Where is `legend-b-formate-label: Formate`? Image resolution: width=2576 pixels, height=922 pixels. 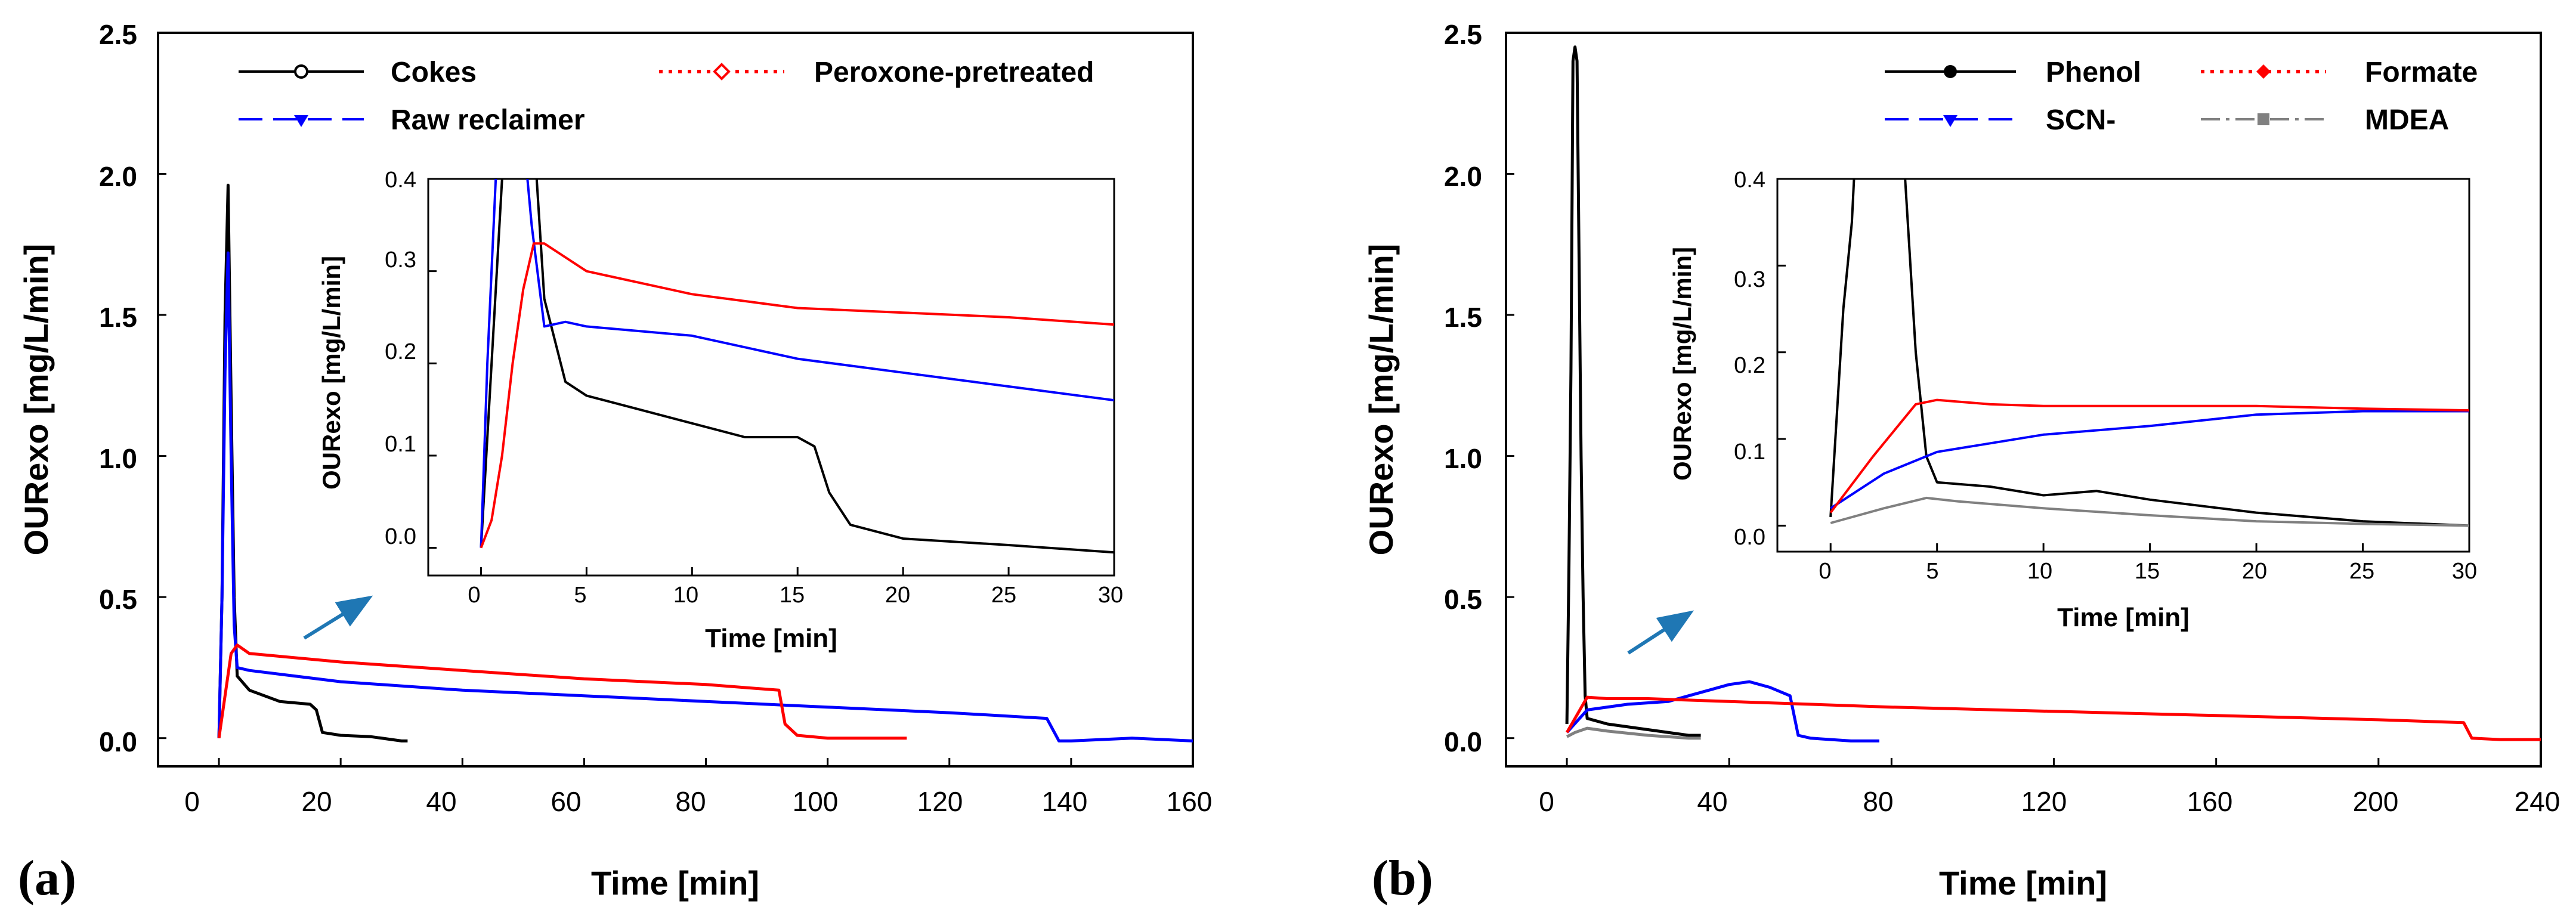 legend-b-formate-label: Formate is located at coordinates (2421, 72).